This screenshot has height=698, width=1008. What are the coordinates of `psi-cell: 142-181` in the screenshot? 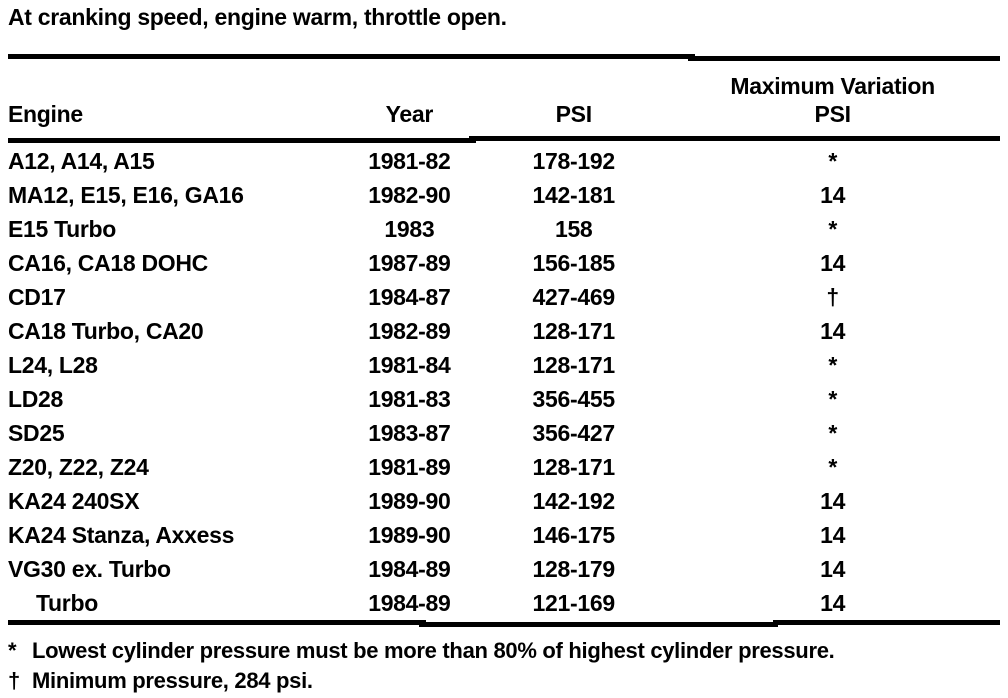 It's located at (574, 194).